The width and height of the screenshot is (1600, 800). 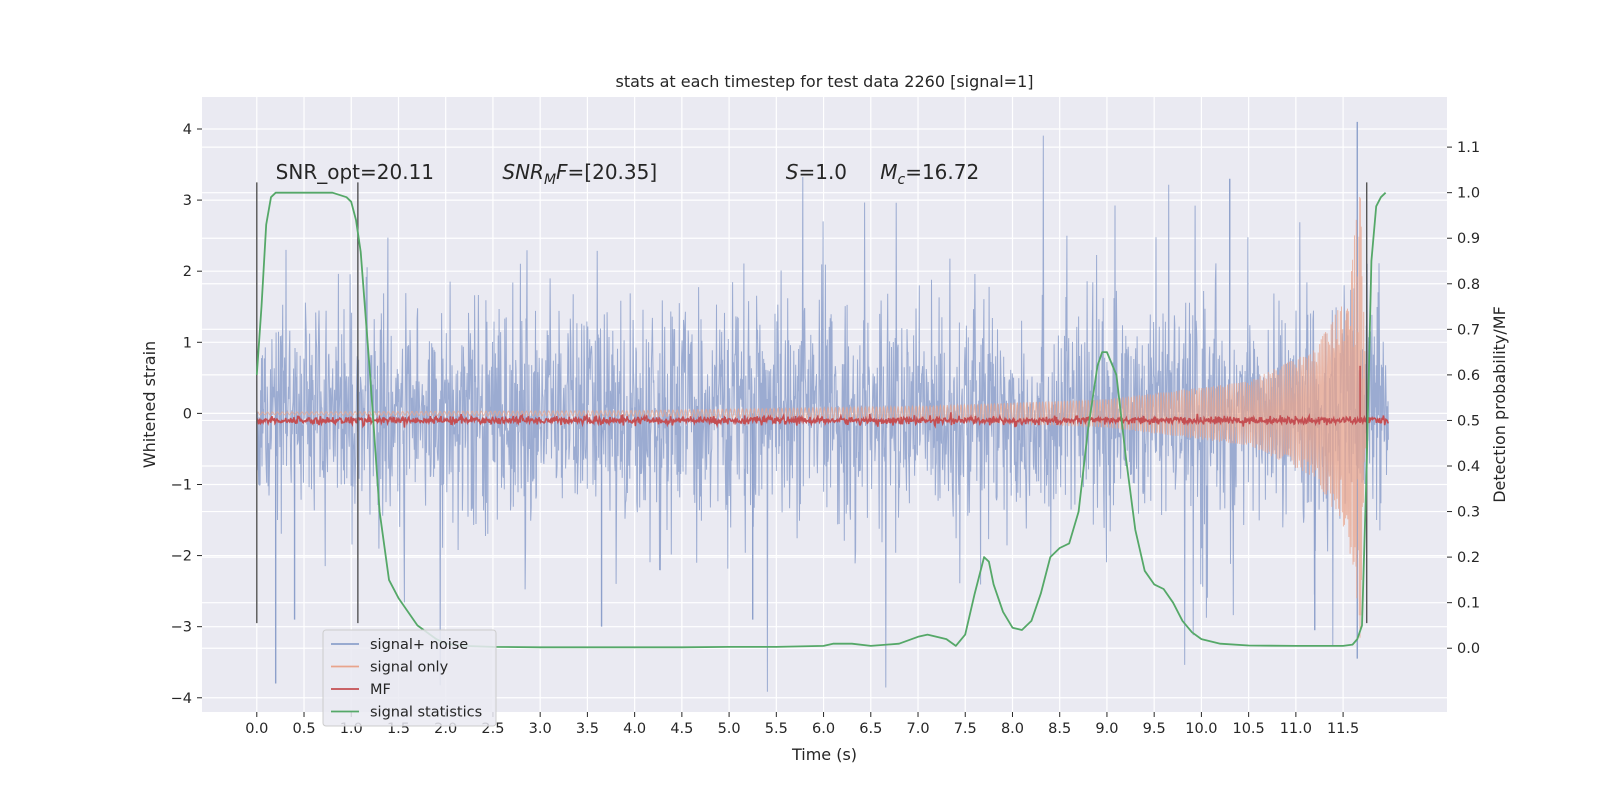 What do you see at coordinates (426, 713) in the screenshot?
I see `legend-label: signal statistics` at bounding box center [426, 713].